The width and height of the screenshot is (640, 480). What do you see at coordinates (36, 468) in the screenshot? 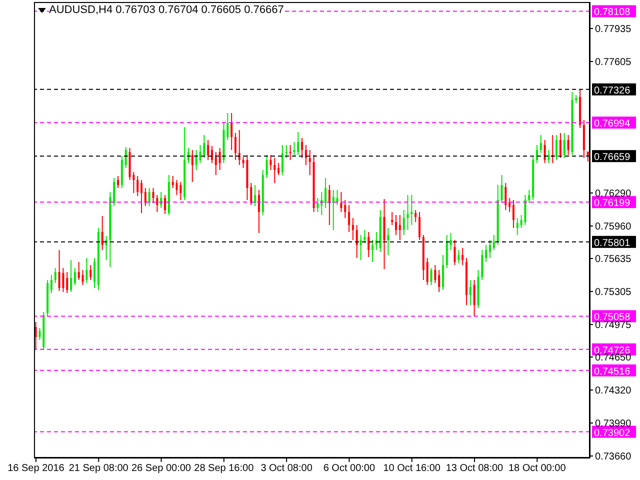
I see `x-tick-label: 16 Sep 2016` at bounding box center [36, 468].